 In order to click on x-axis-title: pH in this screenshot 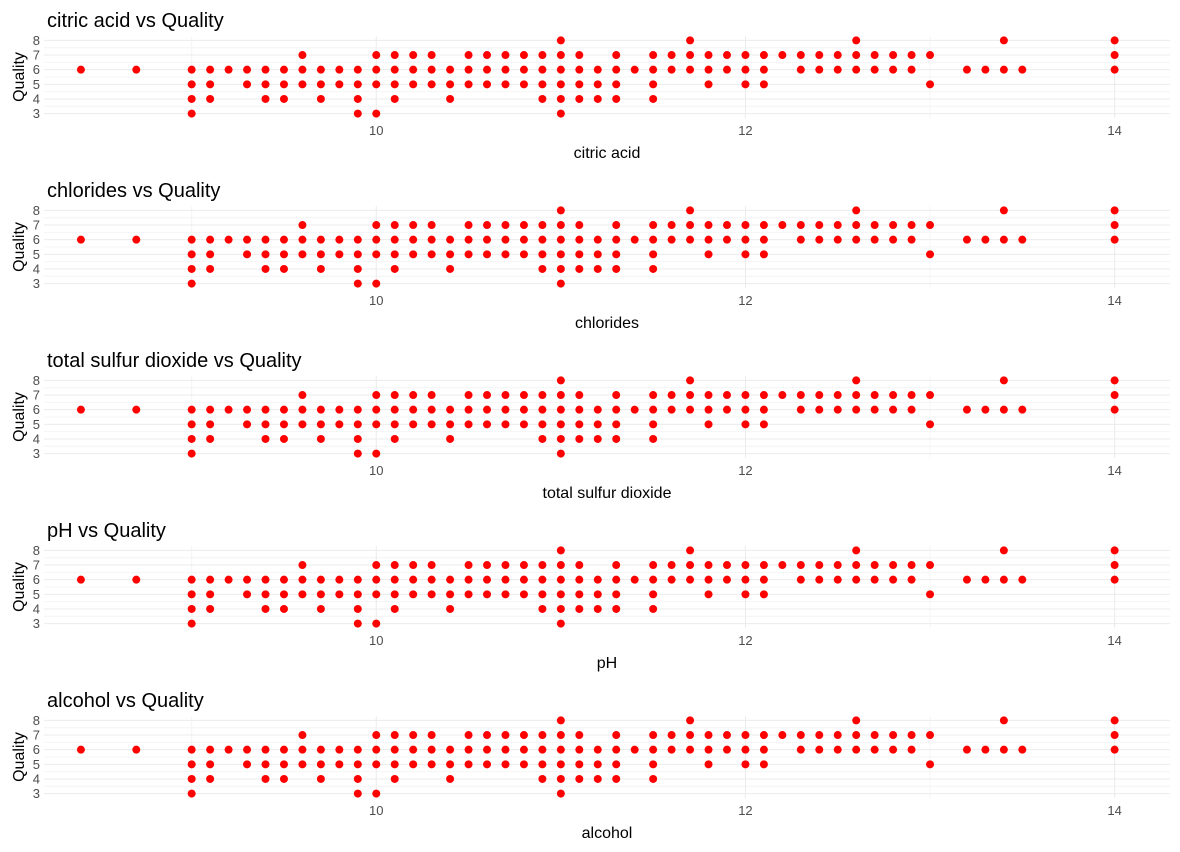, I will do `click(607, 663)`.